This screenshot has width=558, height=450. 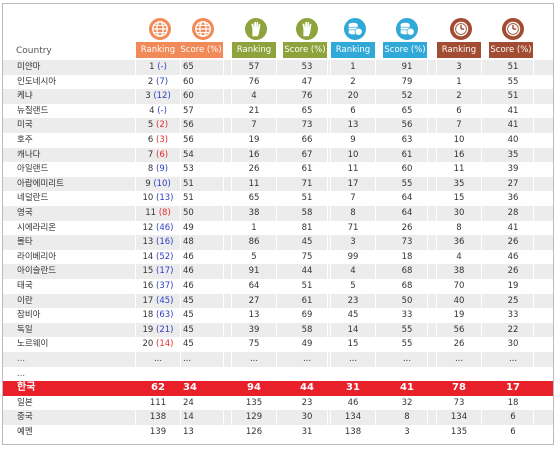 What do you see at coordinates (278, 388) in the screenshot?
I see `table-row-highlighted: 한국 62 34 94 44 31 41 78 17` at bounding box center [278, 388].